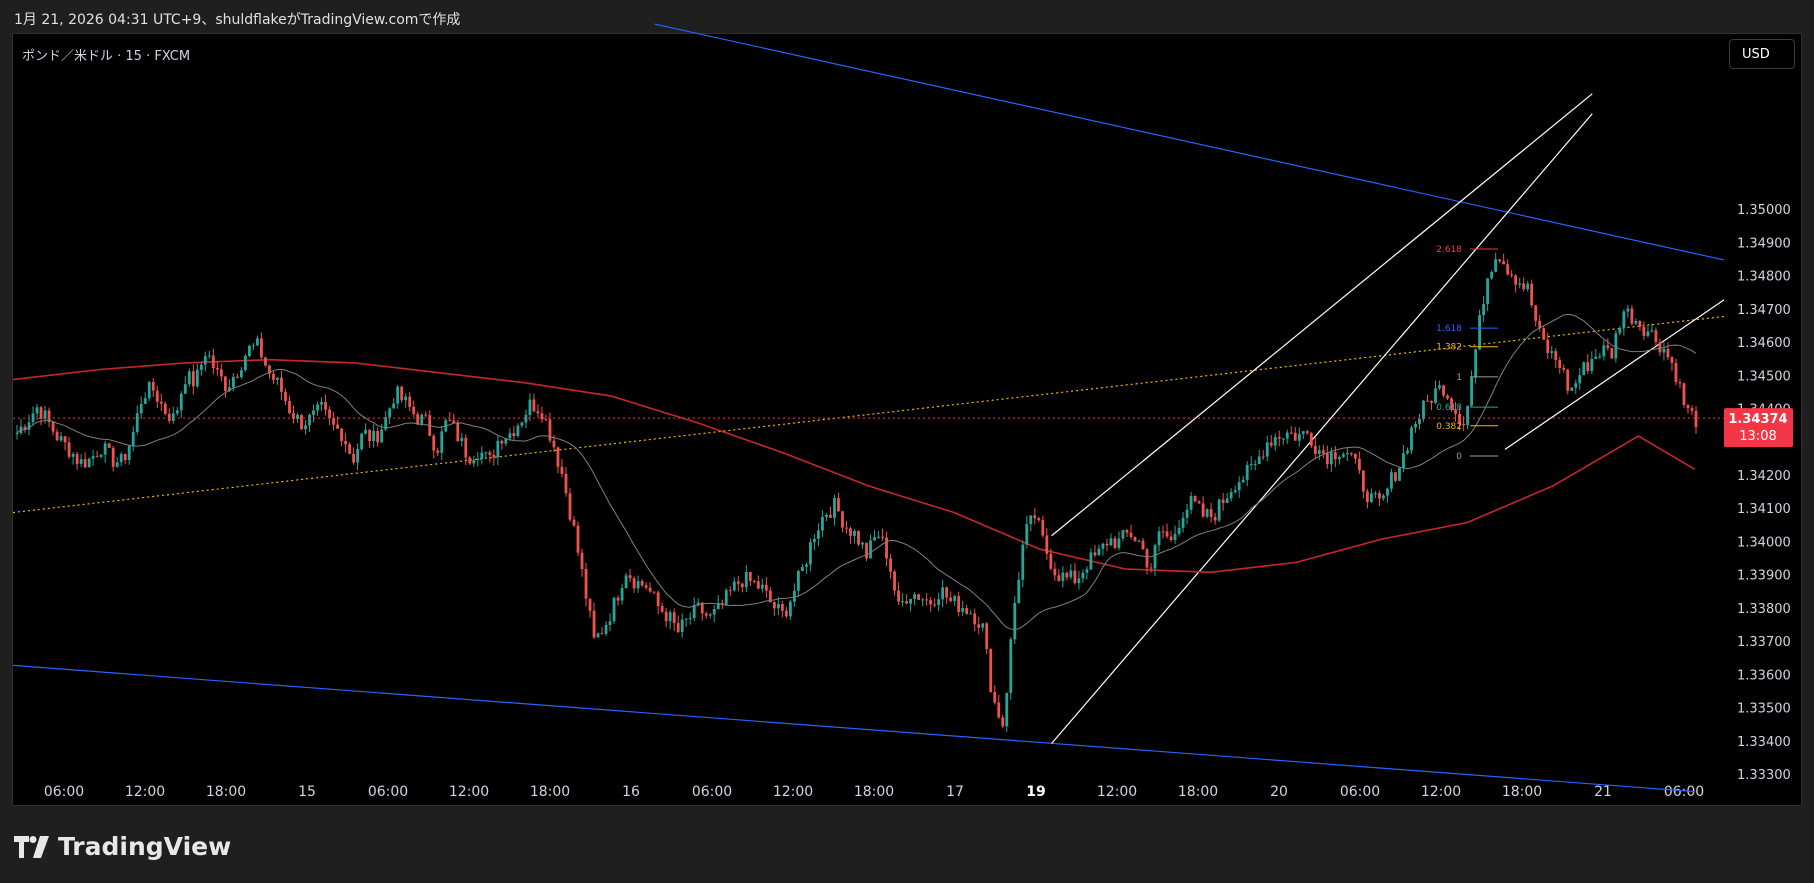 The image size is (1814, 883). I want to click on fib-level-label: 1, so click(1459, 378).